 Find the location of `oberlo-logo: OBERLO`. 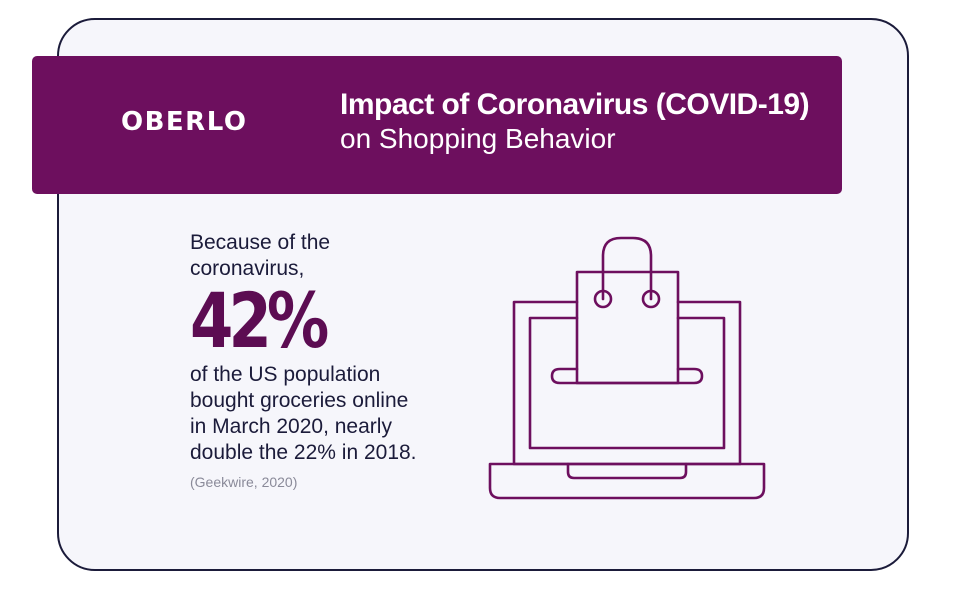

oberlo-logo: OBERLO is located at coordinates (184, 122).